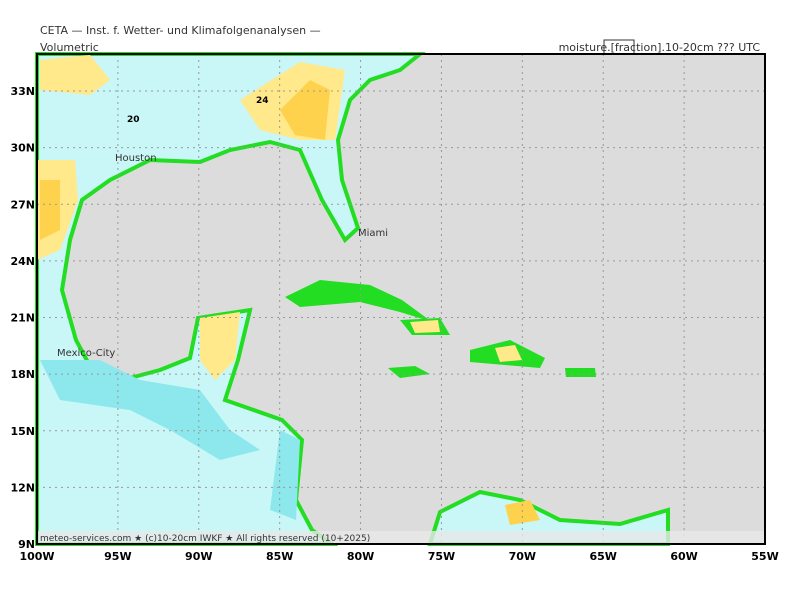 The width and height of the screenshot is (800, 604). What do you see at coordinates (22, 318) in the screenshot?
I see `lat-label: 21N` at bounding box center [22, 318].